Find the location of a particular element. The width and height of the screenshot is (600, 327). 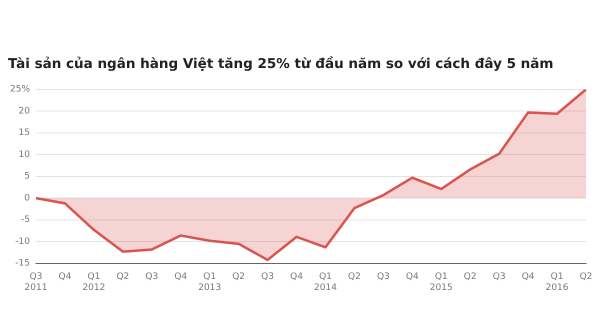

y-tick-label: 5 is located at coordinates (27, 177).